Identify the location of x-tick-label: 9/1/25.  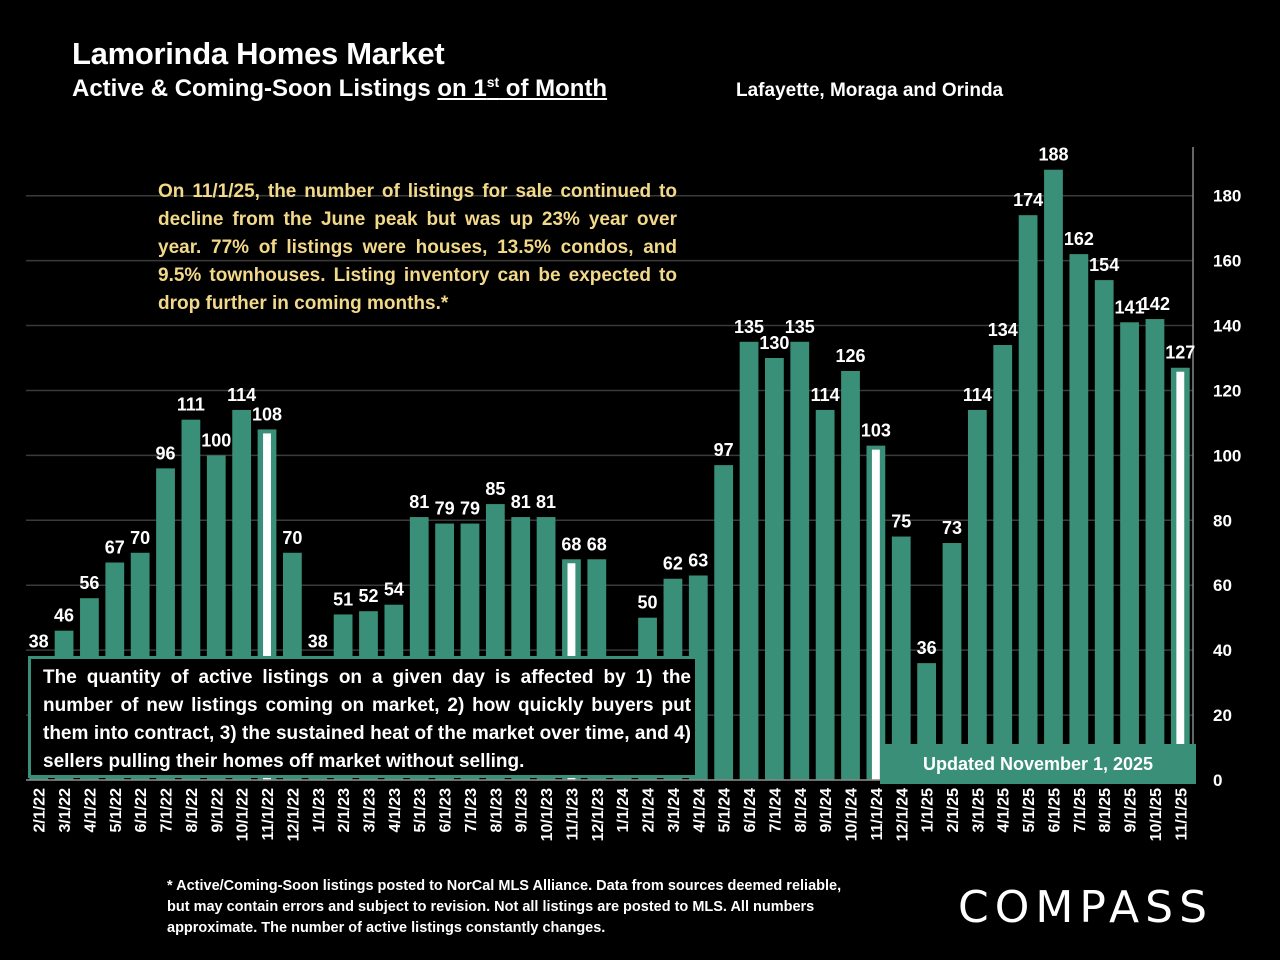
(1131, 810).